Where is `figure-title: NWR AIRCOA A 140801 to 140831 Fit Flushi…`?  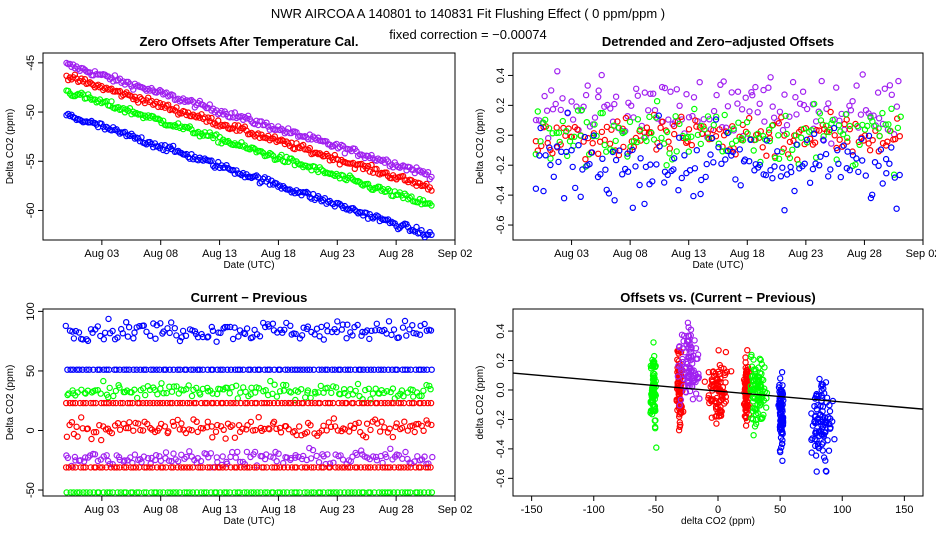 figure-title: NWR AIRCOA A 140801 to 140831 Fit Flushi… is located at coordinates (468, 13).